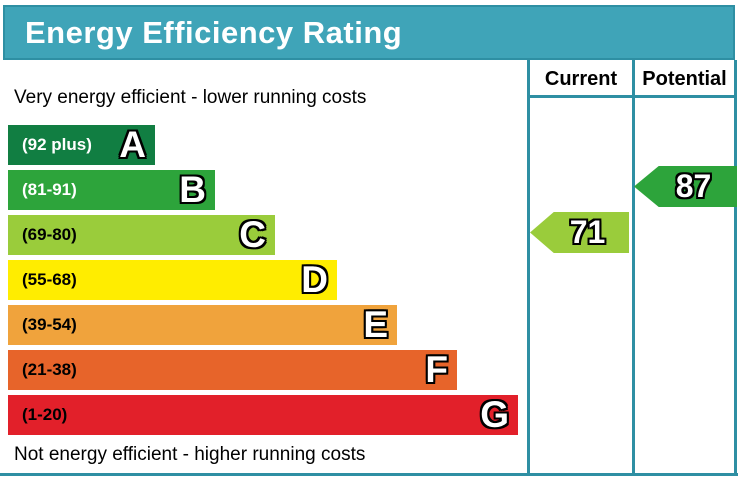  Describe the element at coordinates (436, 369) in the screenshot. I see `band-letter: F` at that location.